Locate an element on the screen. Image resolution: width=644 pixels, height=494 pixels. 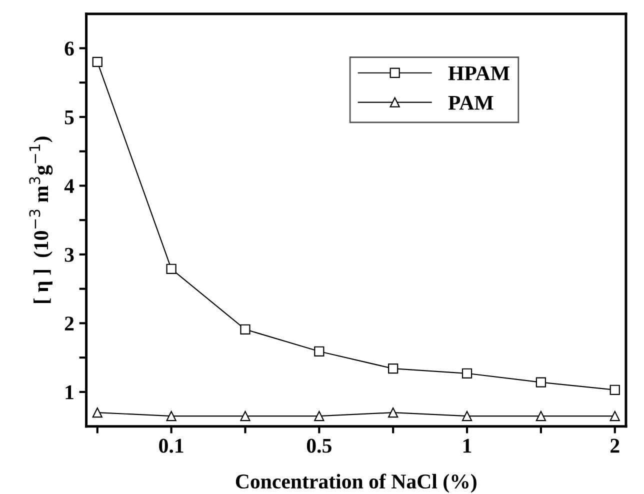
x-tick-label: 0.1 is located at coordinates (171, 445).